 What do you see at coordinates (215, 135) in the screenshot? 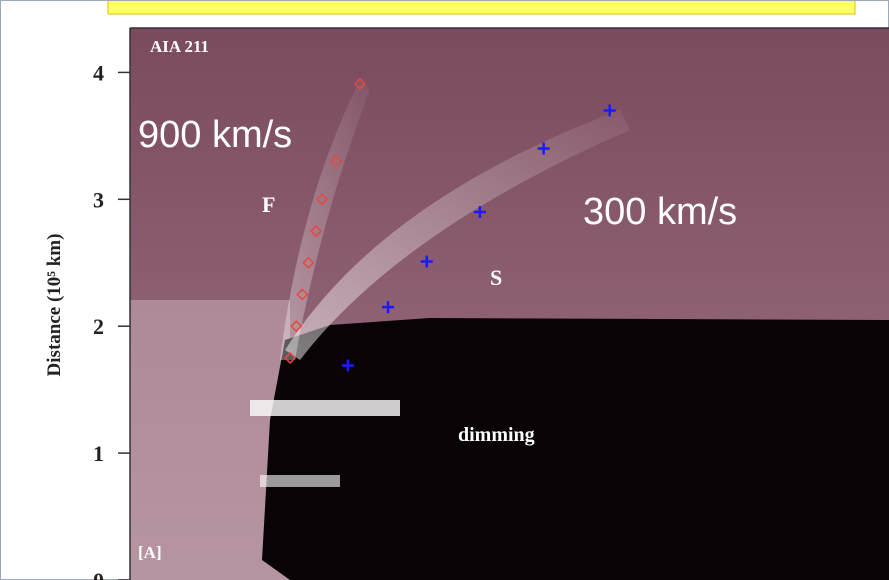
I see `annotation: 900 km/s` at bounding box center [215, 135].